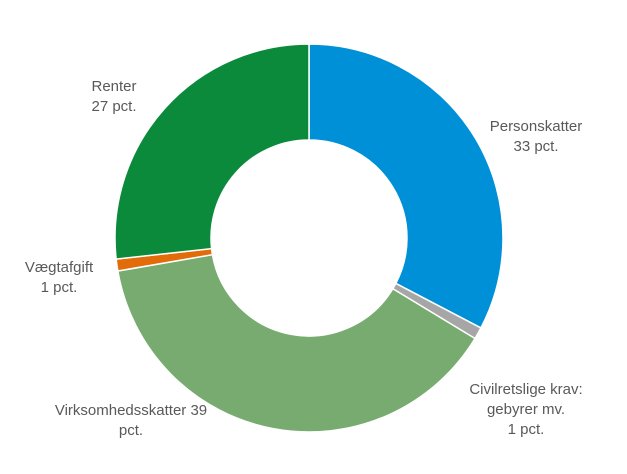 Image resolution: width=627 pixels, height=474 pixels. I want to click on slice-label-line: Civilretslige krav:, so click(525, 389).